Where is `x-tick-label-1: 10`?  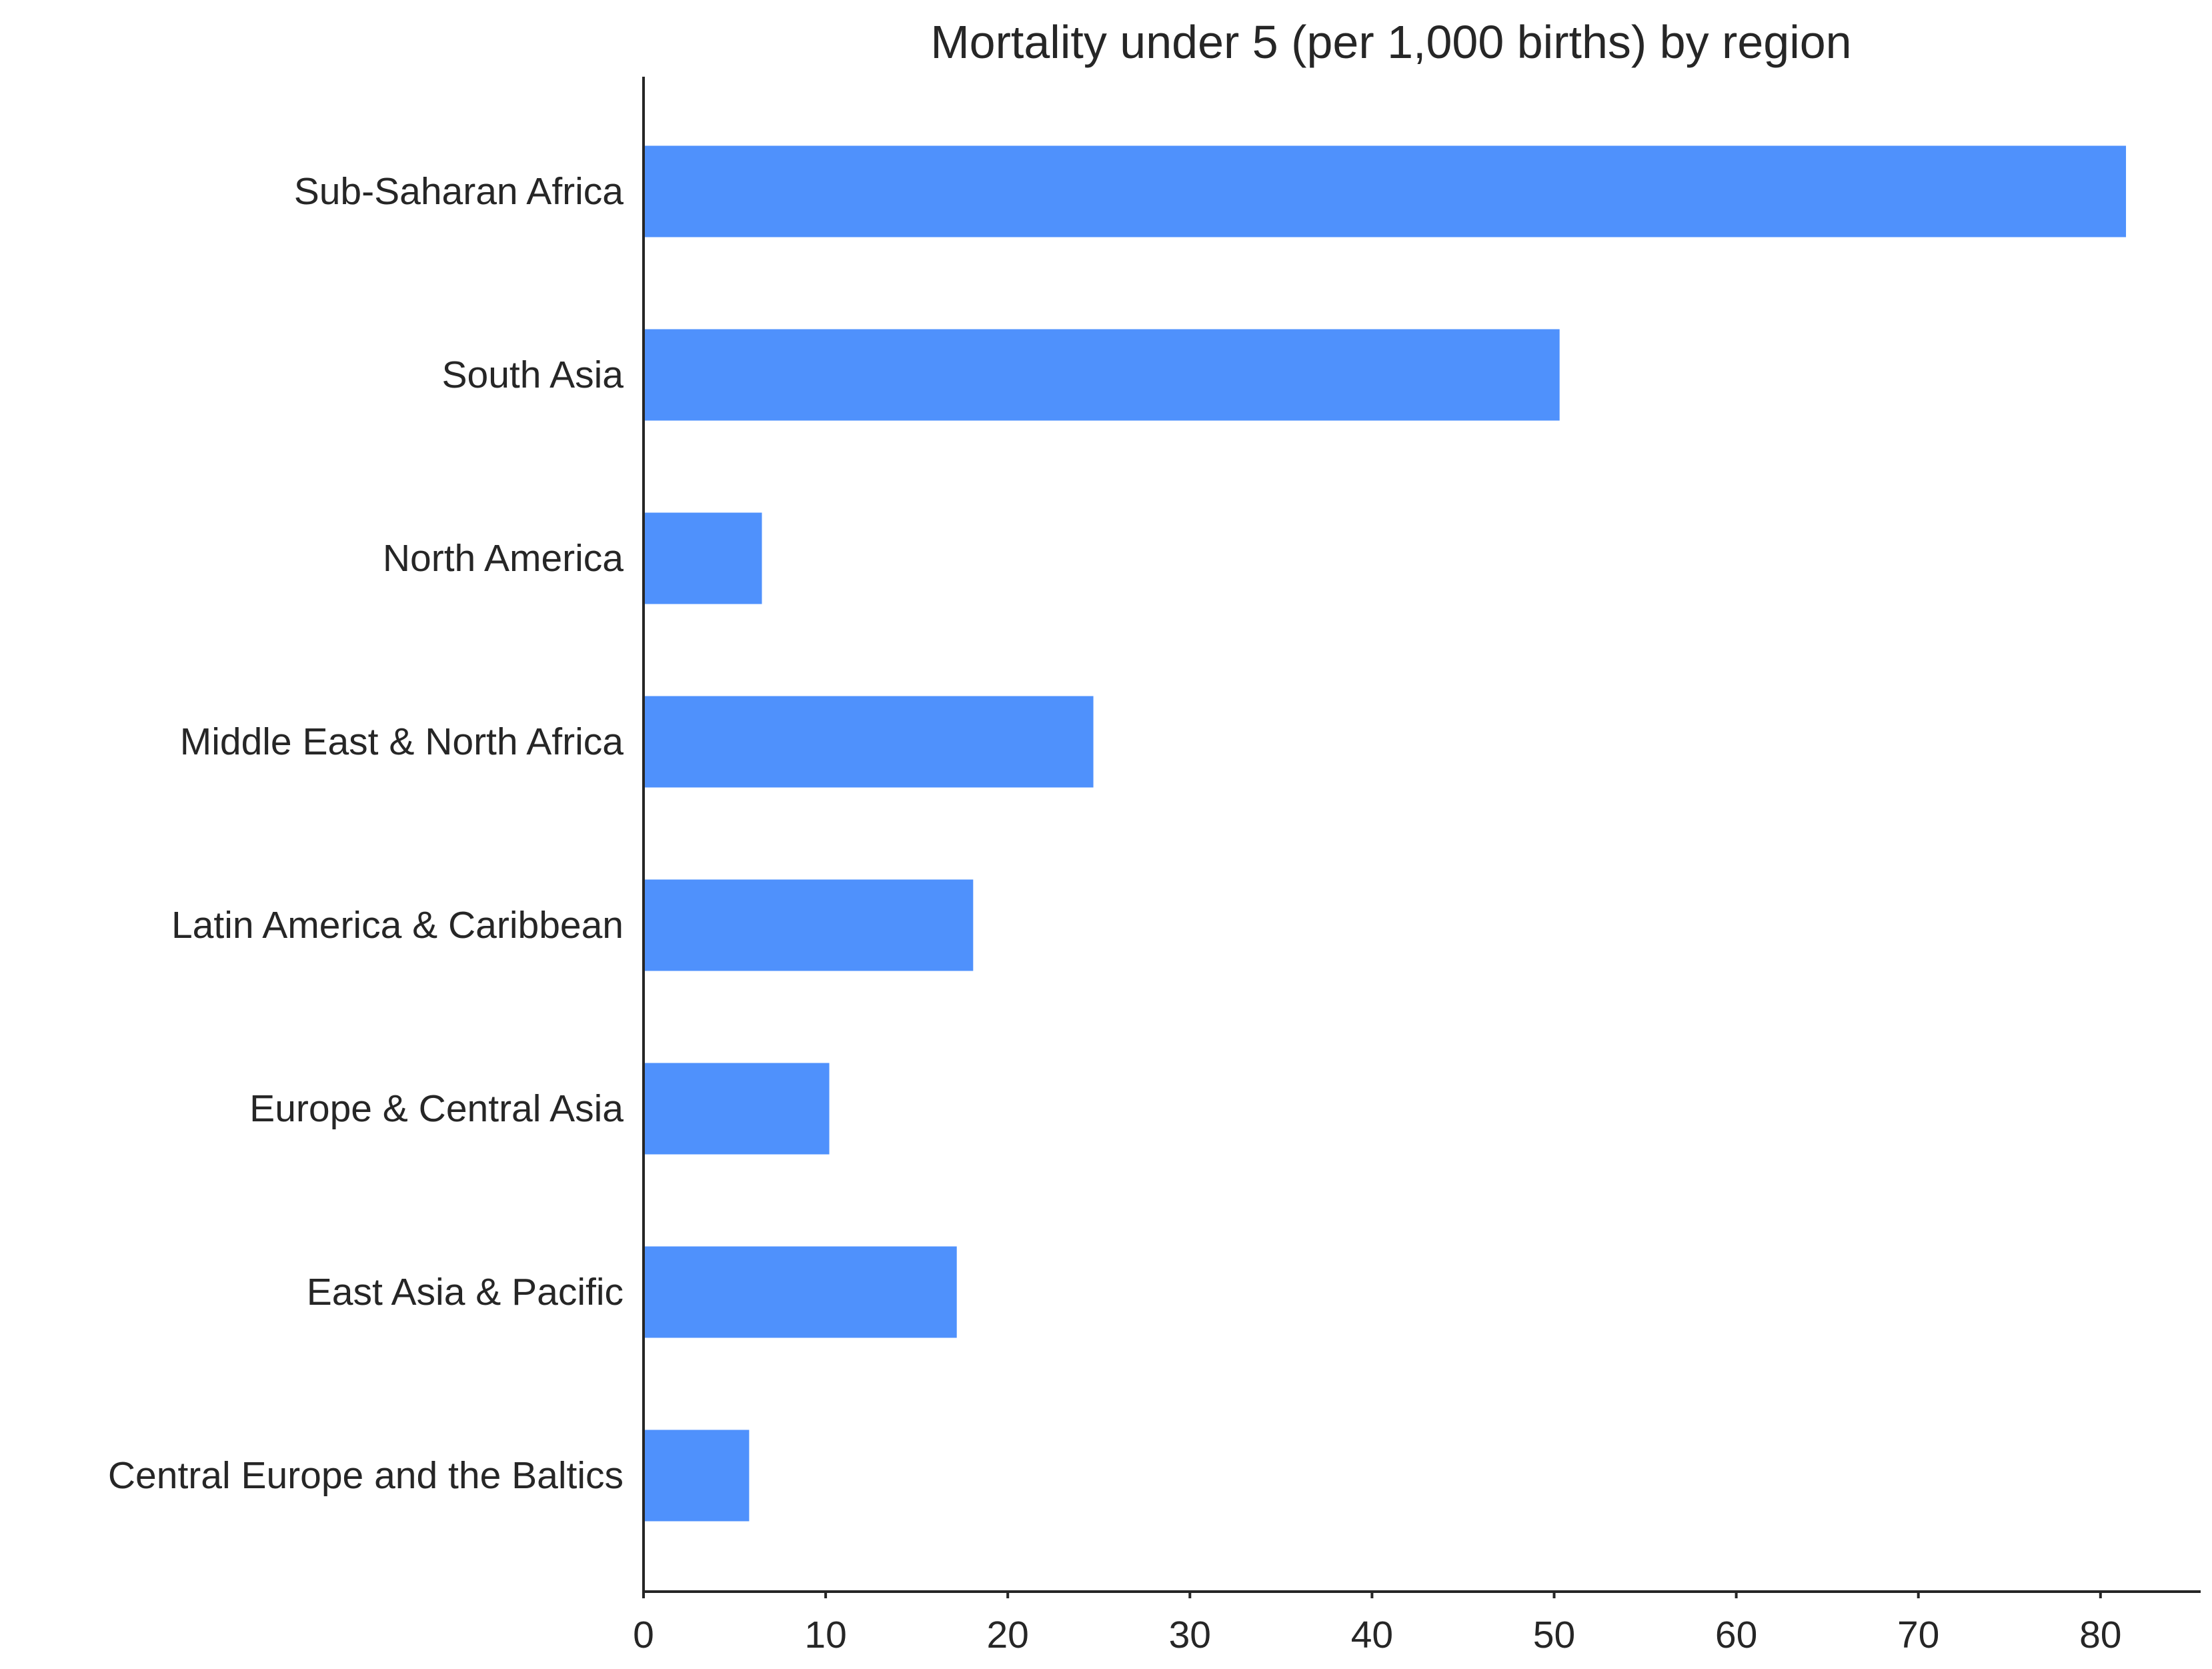
x-tick-label-1: 10 is located at coordinates (825, 1635).